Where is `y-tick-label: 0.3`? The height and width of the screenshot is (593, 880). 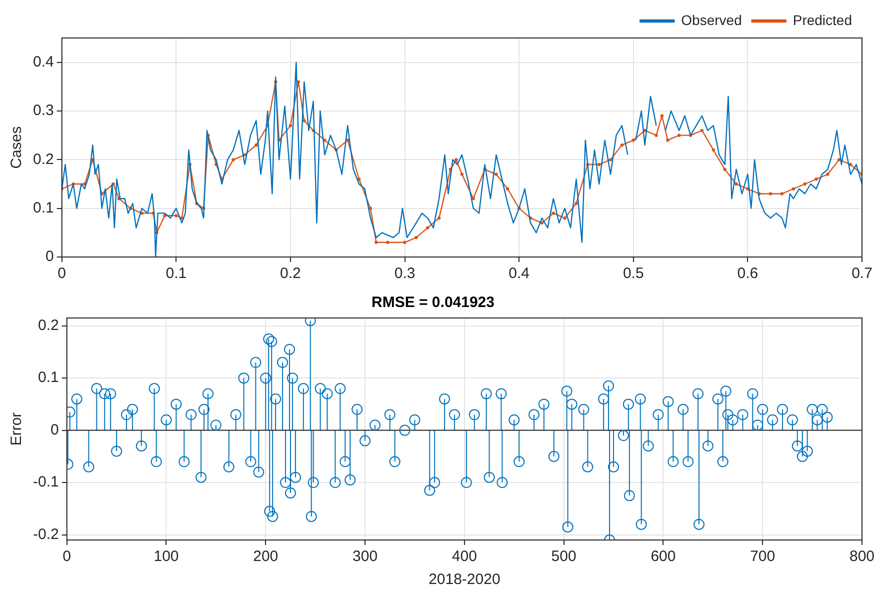 y-tick-label: 0.3 is located at coordinates (43, 111).